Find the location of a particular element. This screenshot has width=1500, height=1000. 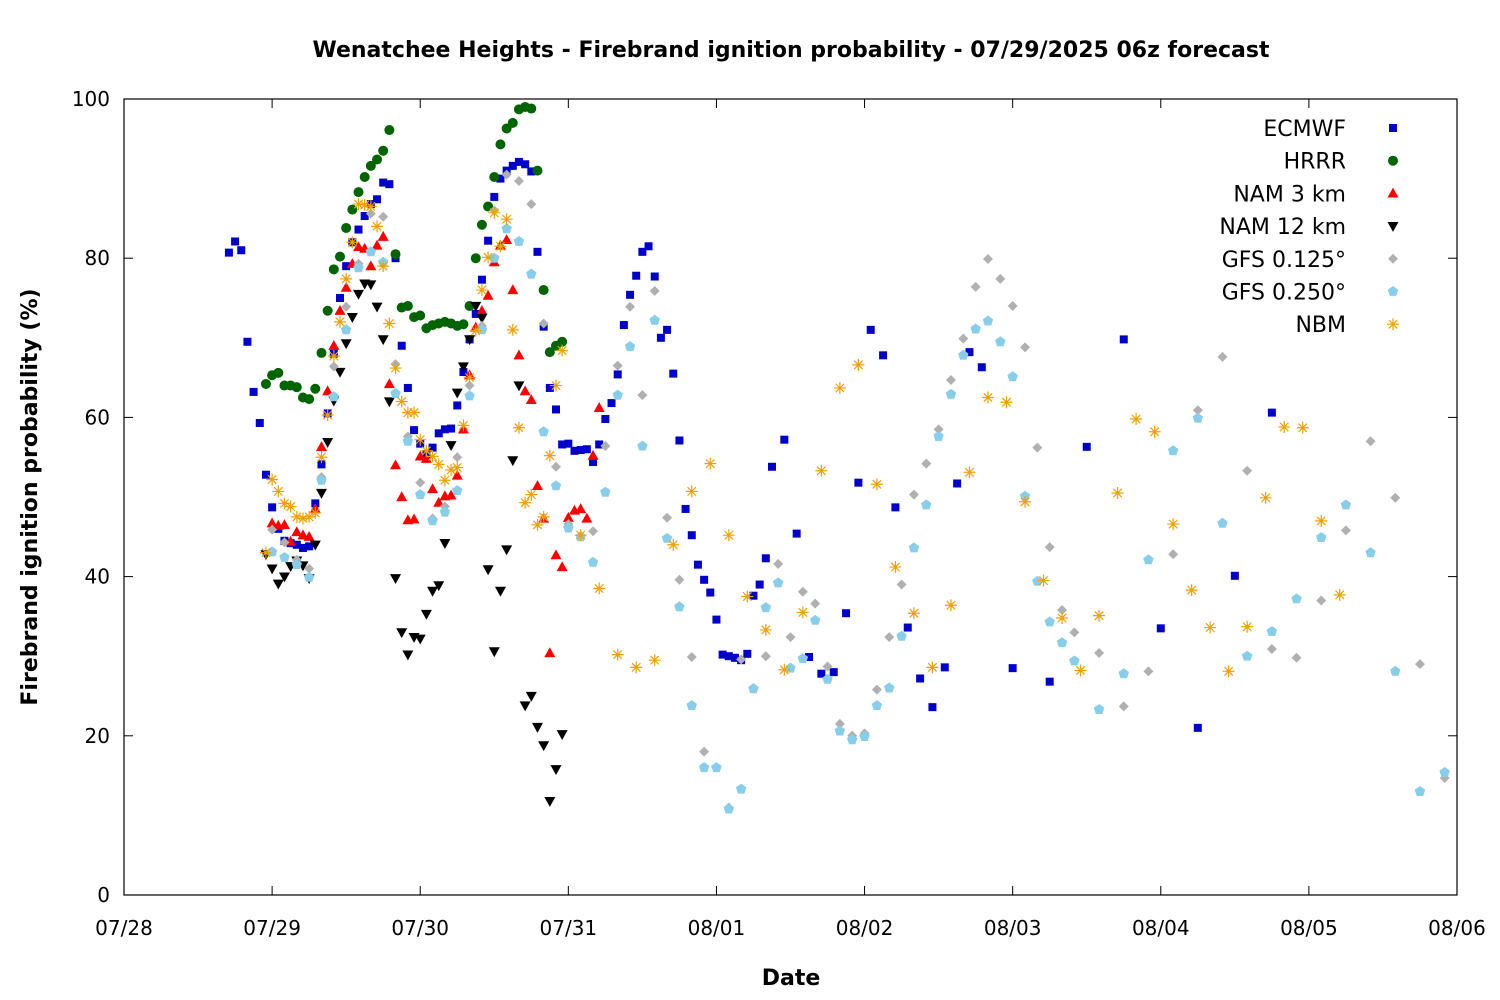

x-tick-label: 07/31 is located at coordinates (569, 928).